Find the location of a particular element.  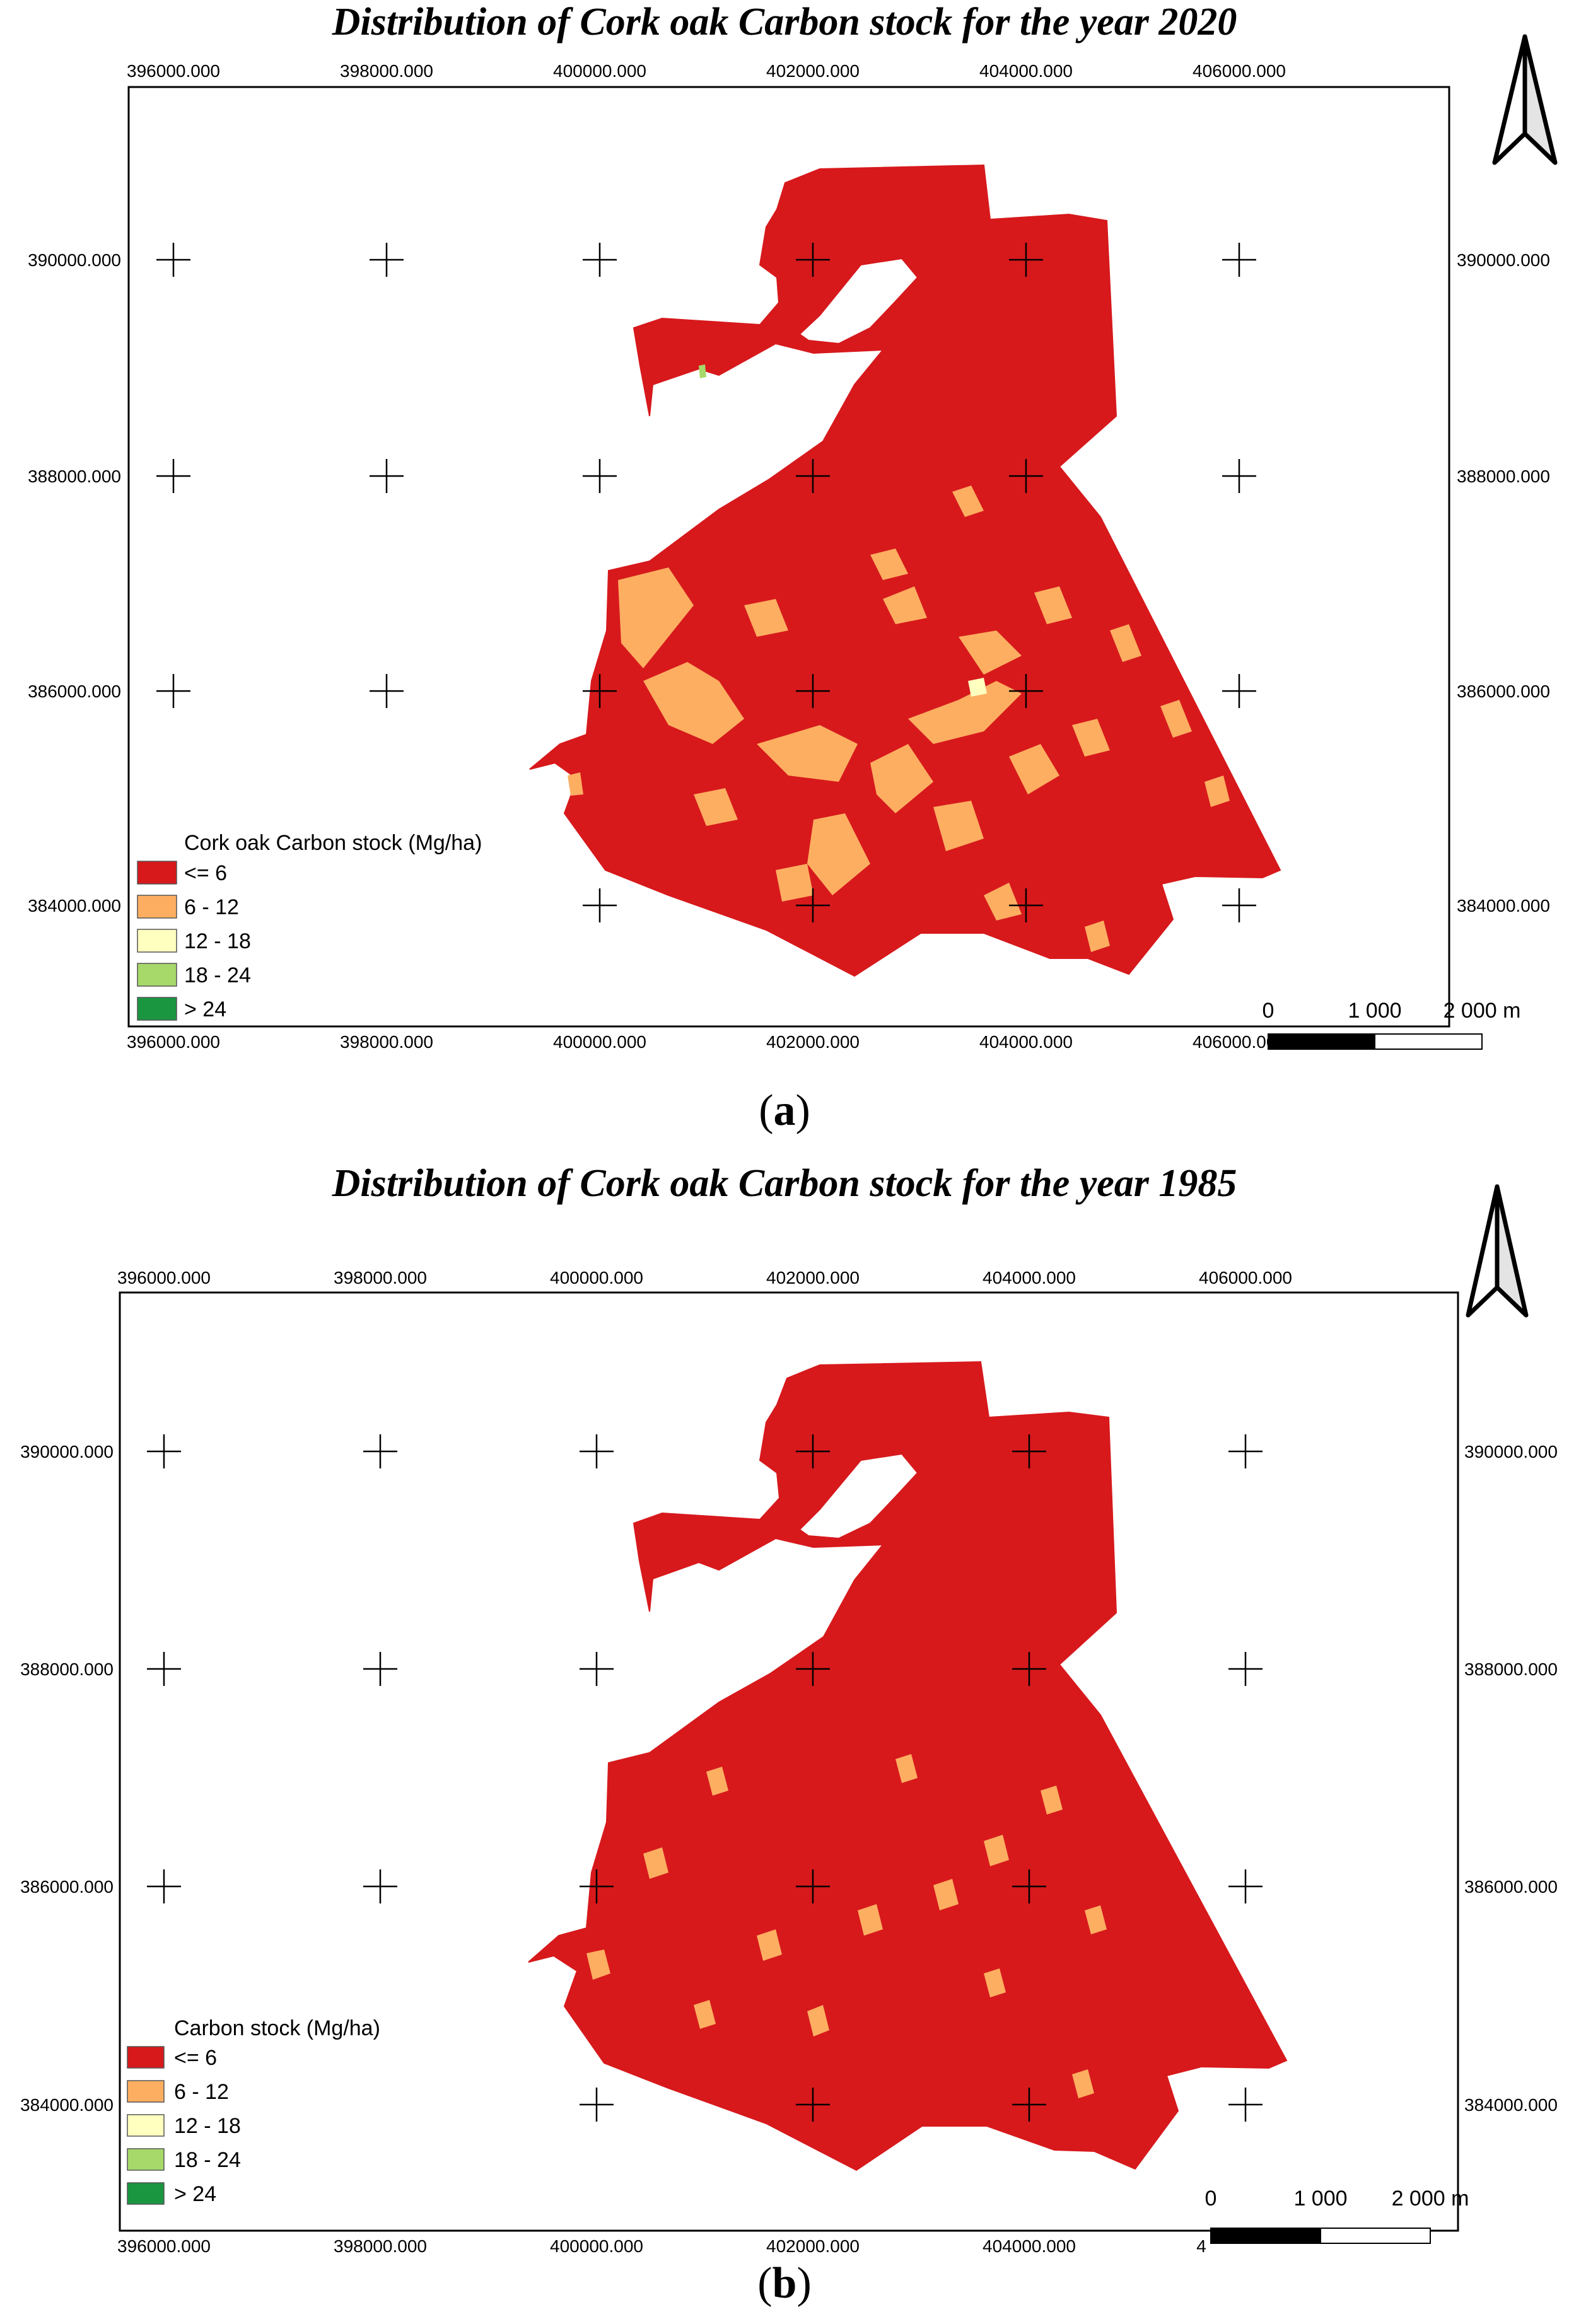

legend-title: Carbon stock (Mg/ha) is located at coordinates (277, 2028).